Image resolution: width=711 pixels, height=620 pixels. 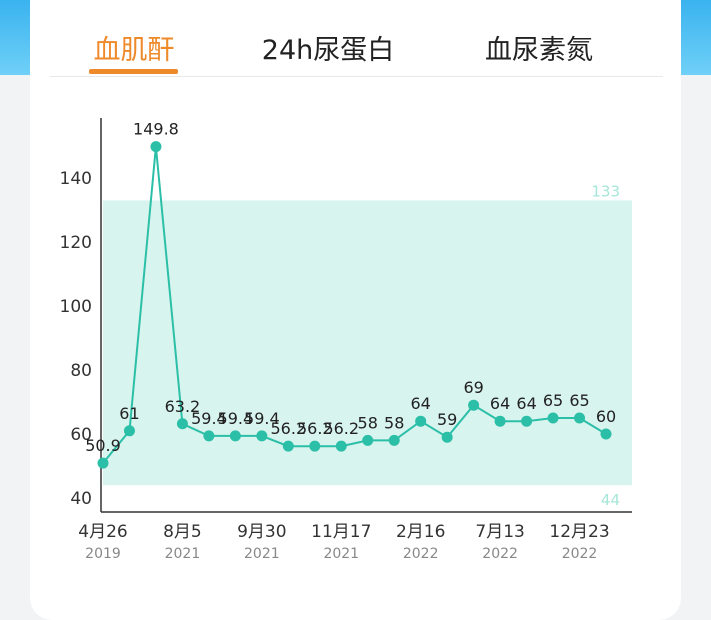 What do you see at coordinates (328, 50) in the screenshot?
I see `tab-24h-urine-protein: 24h尿蛋白` at bounding box center [328, 50].